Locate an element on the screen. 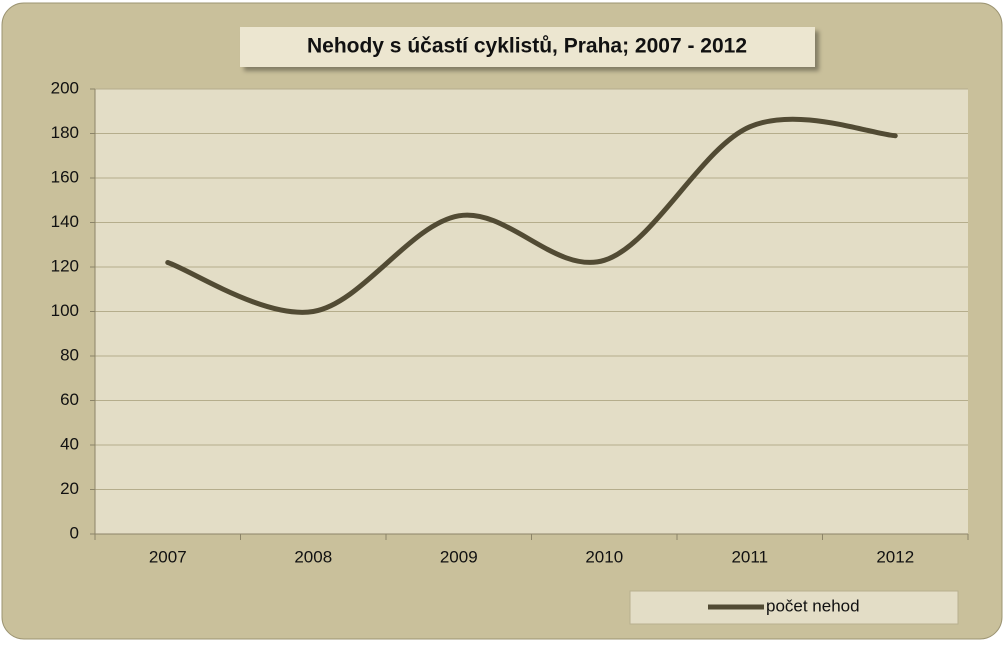  x-tick-label: 2009 is located at coordinates (459, 556).